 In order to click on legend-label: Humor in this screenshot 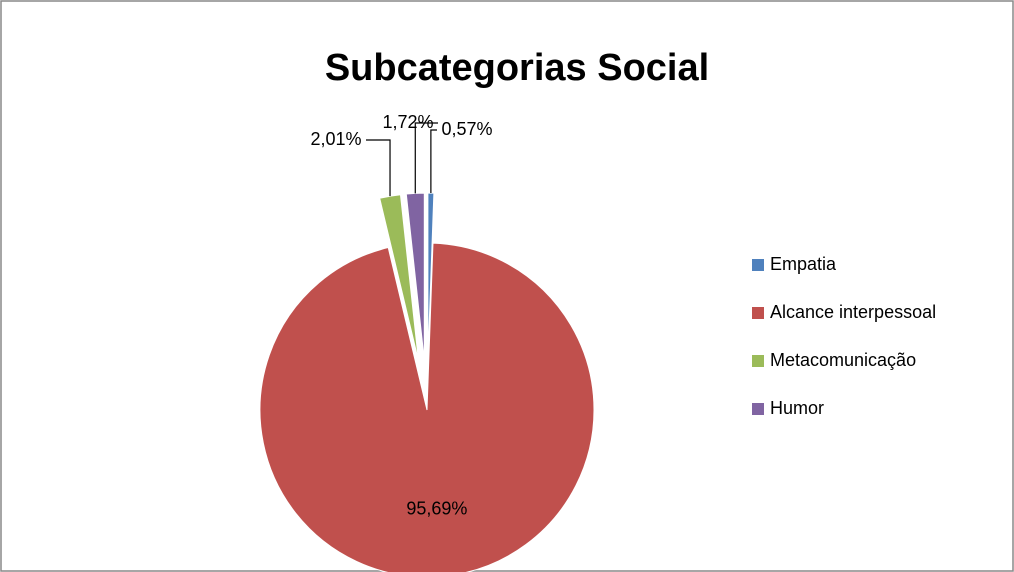, I will do `click(797, 408)`.